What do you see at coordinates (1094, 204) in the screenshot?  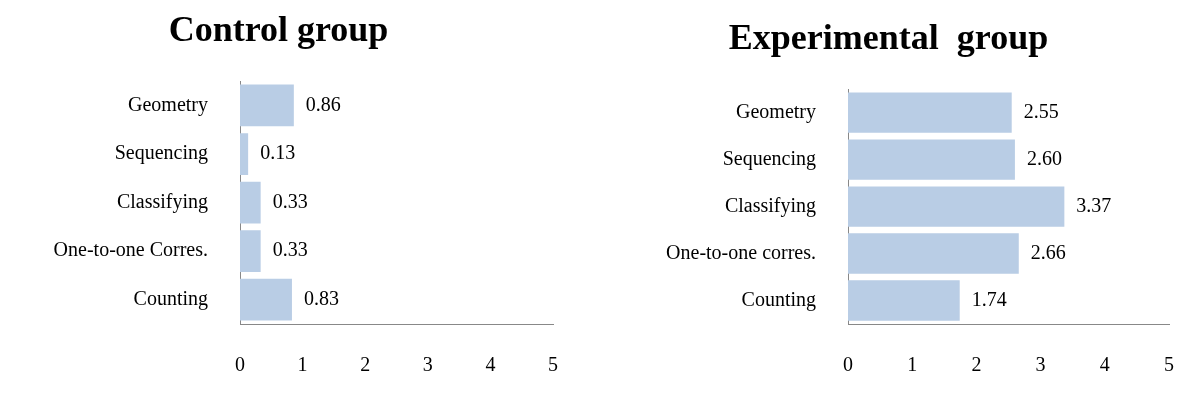 I see `data-label: 3.37` at bounding box center [1094, 204].